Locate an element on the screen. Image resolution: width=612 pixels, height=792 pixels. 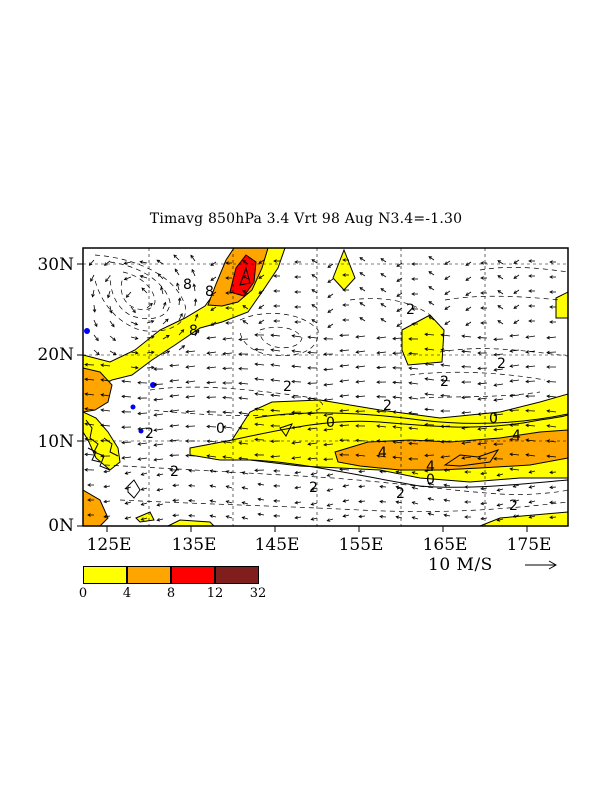
shaded-region-south-central is located at coordinates (191, 522).